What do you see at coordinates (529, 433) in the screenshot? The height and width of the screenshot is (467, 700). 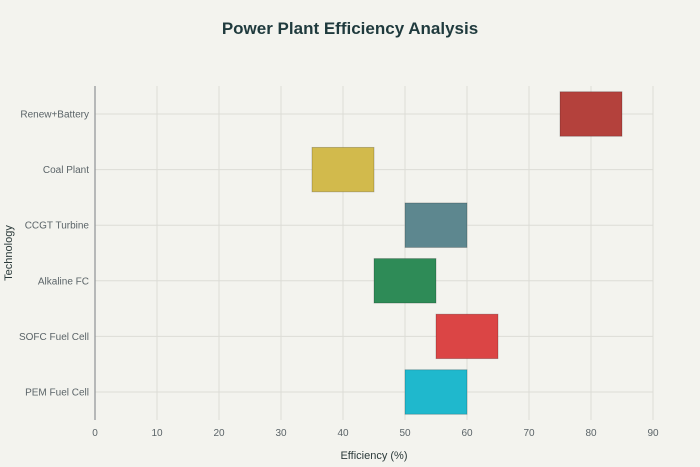 I see `x-tick-label: 70` at bounding box center [529, 433].